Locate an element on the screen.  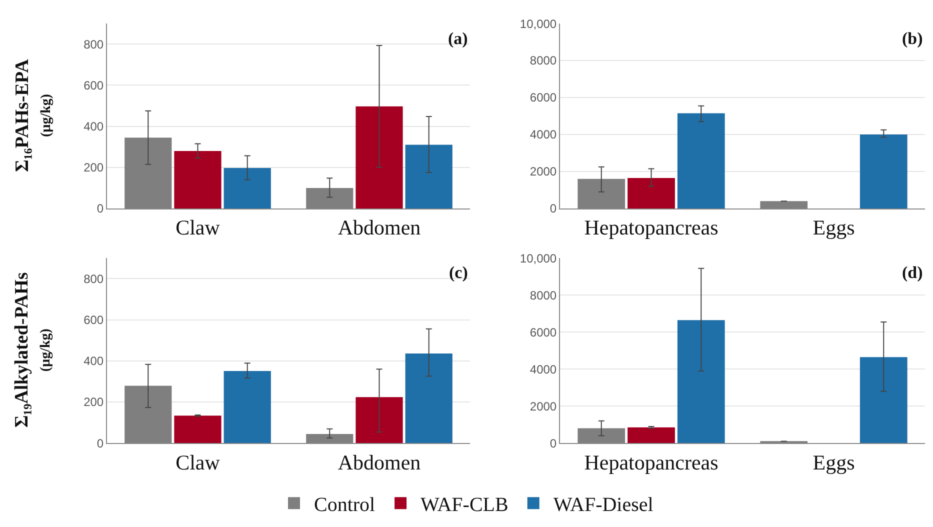
y-axis-title: Σ₁₆PAHs-EPA (µg/kg) is located at coordinates (33, 115).